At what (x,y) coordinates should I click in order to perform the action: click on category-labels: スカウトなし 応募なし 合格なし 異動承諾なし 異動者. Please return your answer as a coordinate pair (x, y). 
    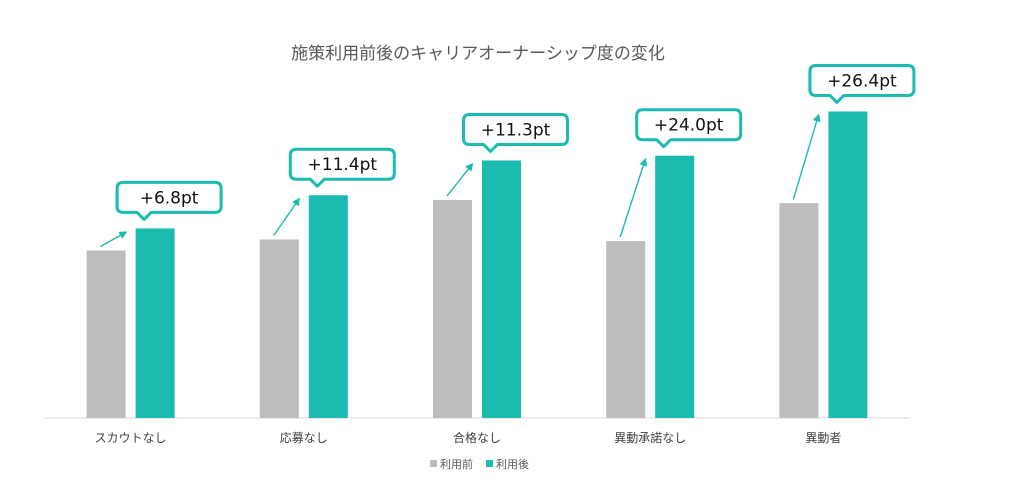
    Looking at the image, I should click on (468, 437).